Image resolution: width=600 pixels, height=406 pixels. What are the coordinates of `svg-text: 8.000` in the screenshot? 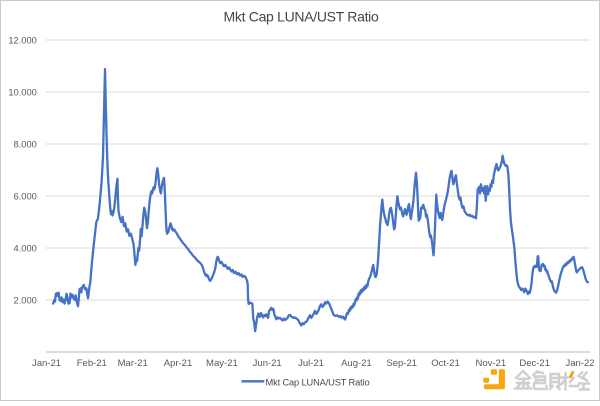 It's located at (25, 145).